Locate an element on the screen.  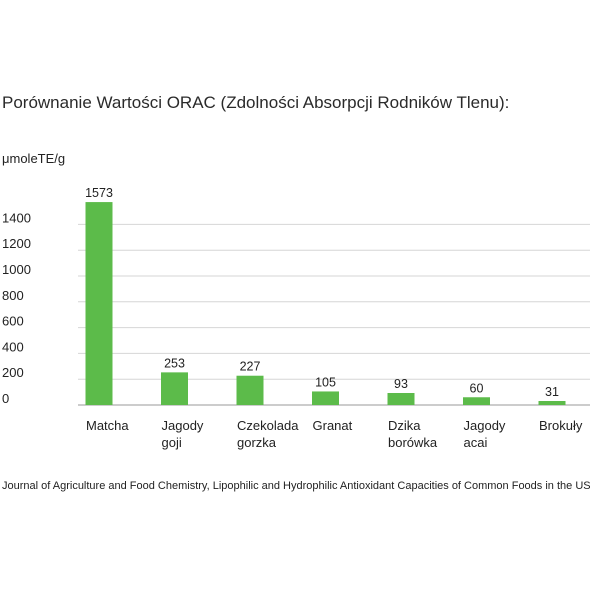
category-label: Brokuły is located at coordinates (561, 425).